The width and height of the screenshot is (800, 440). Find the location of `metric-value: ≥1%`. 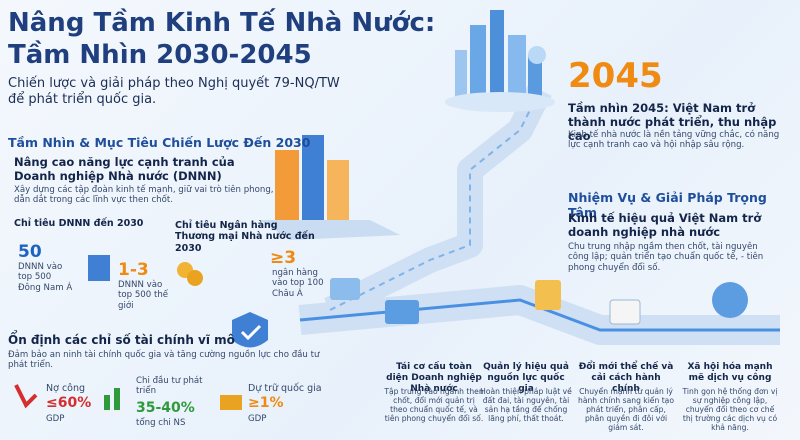

metric-value: ≥1% is located at coordinates (266, 403).